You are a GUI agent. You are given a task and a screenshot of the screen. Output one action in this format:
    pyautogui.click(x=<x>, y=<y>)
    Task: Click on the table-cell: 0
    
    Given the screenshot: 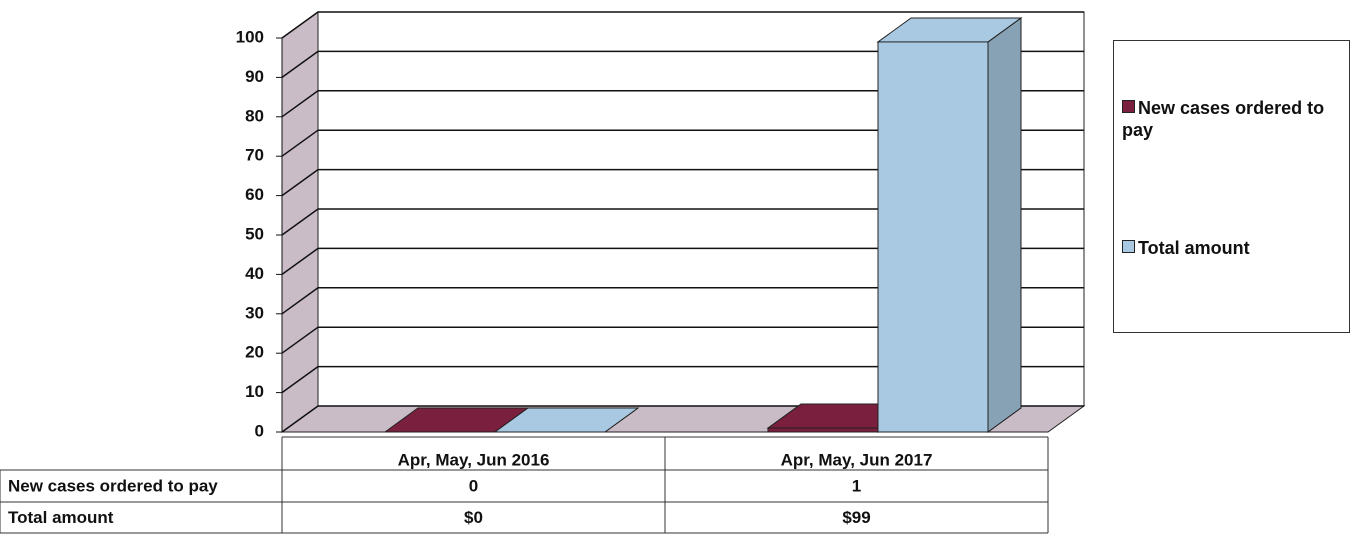 What is the action you would take?
    pyautogui.click(x=473, y=485)
    